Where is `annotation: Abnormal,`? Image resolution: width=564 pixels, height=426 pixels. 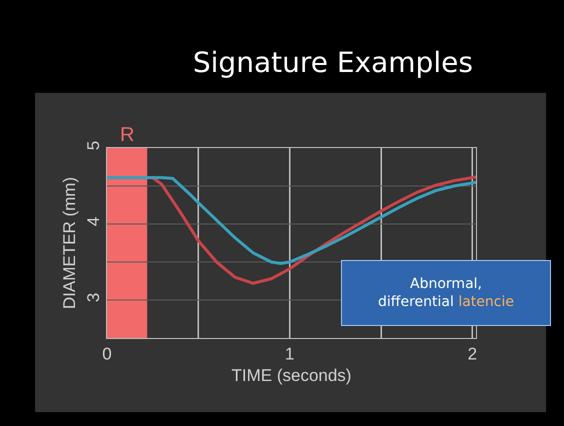
annotation: Abnormal, is located at coordinates (446, 284).